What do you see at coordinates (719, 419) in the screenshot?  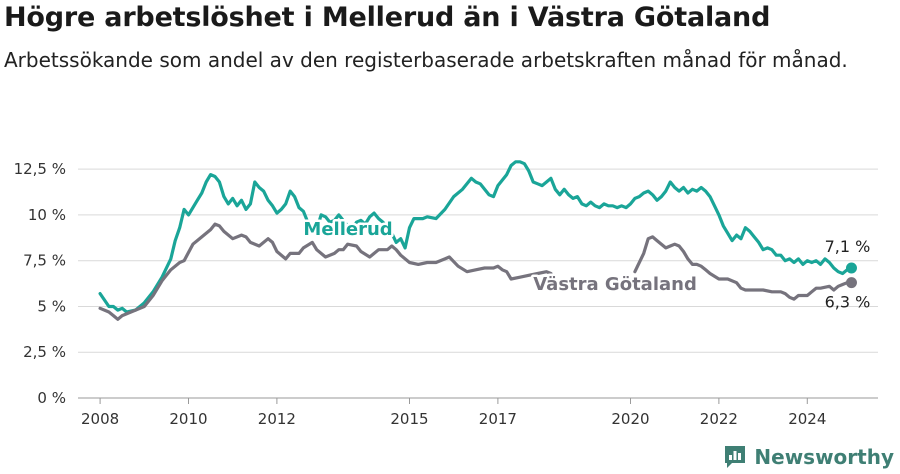 I see `x-tick-label: 2022` at bounding box center [719, 419].